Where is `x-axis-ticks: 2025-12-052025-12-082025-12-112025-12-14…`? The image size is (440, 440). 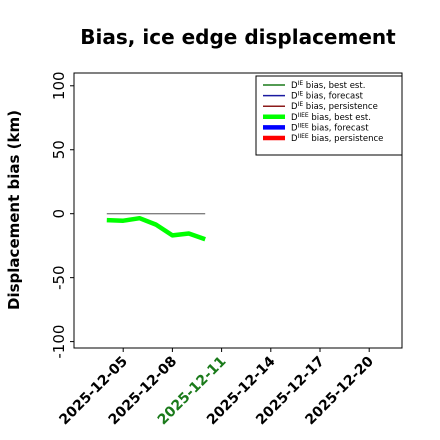
x-axis-ticks: 2025-12-052025-12-082025-12-112025-12-14… is located at coordinates (216, 388).